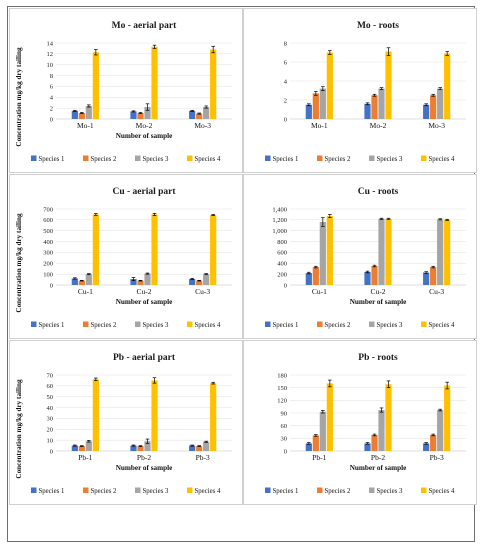 This screenshot has width=483, height=550. I want to click on x-tick-label: Mo-3, so click(202, 125).